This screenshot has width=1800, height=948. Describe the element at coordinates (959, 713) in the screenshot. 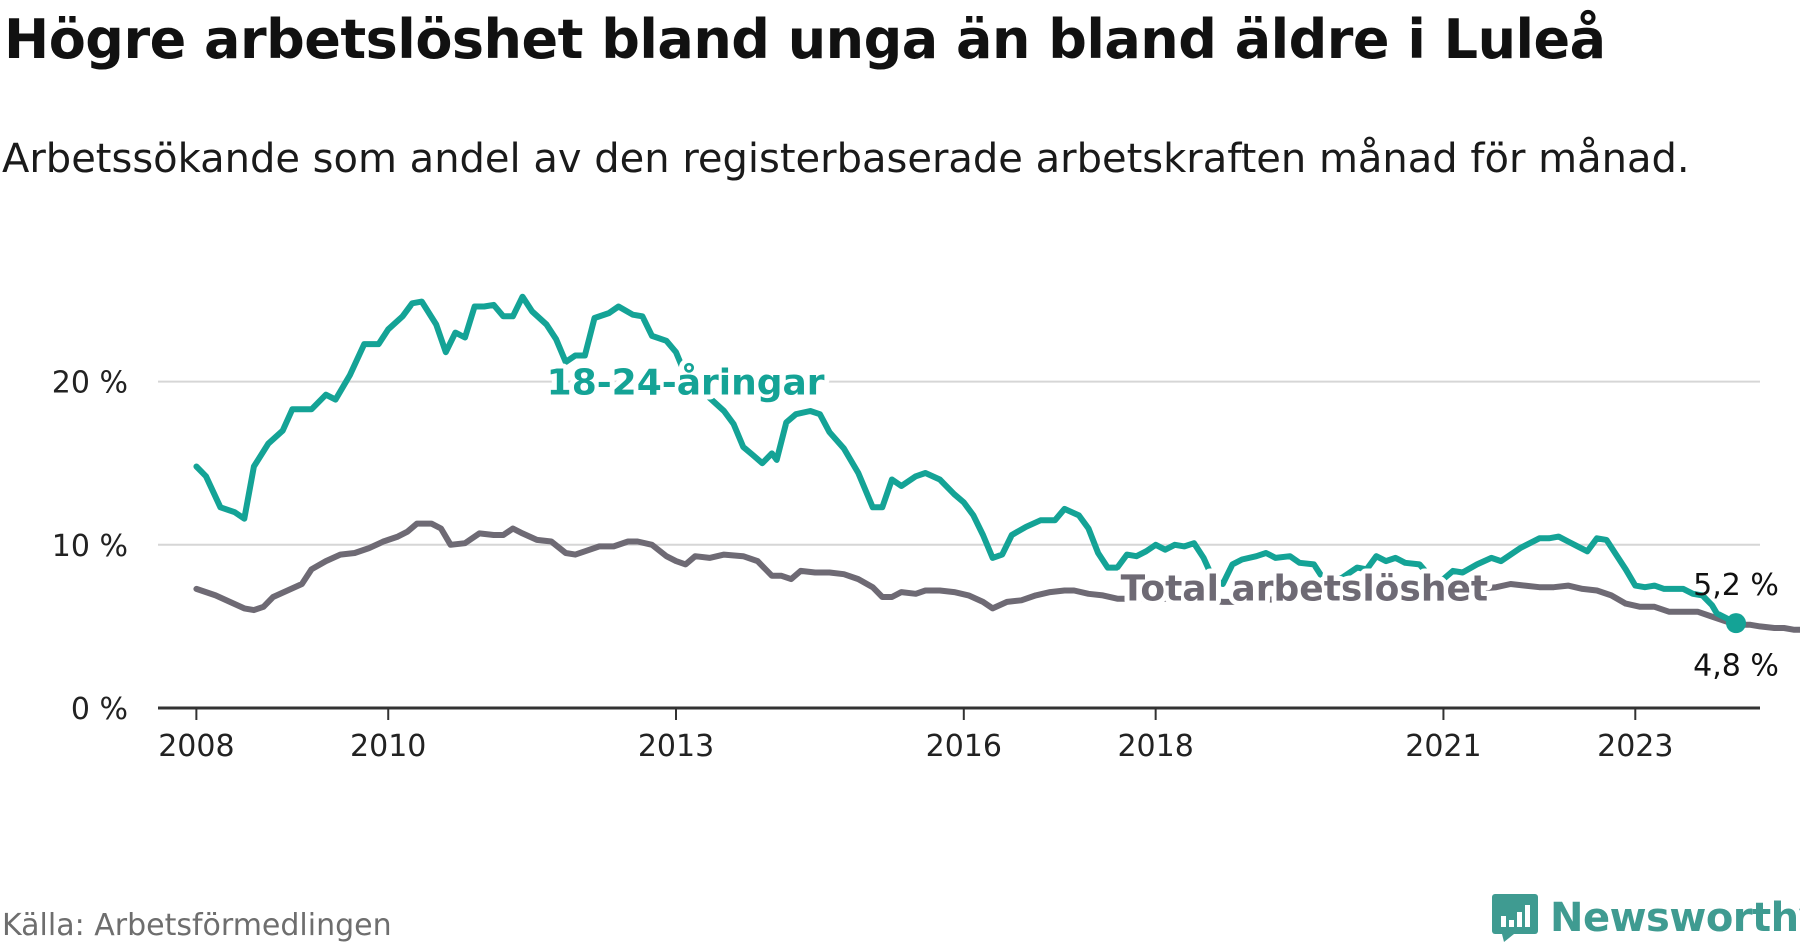

I see `x-axis` at that location.